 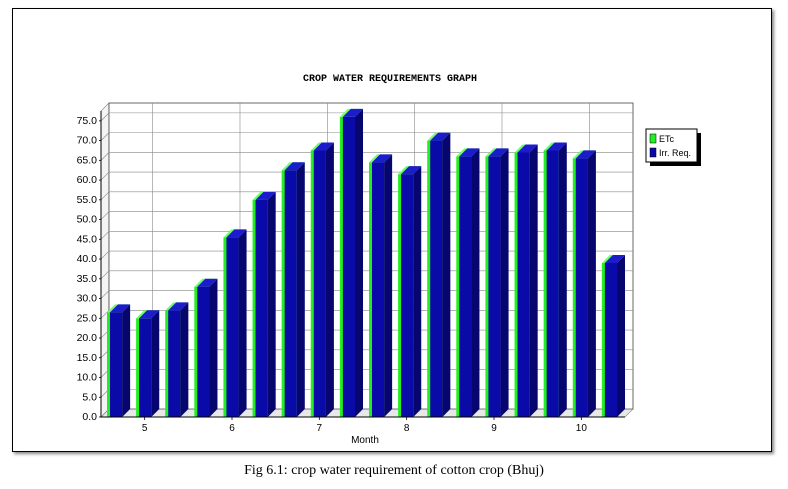 I want to click on y-tick-label: 65.0, so click(x=87, y=160).